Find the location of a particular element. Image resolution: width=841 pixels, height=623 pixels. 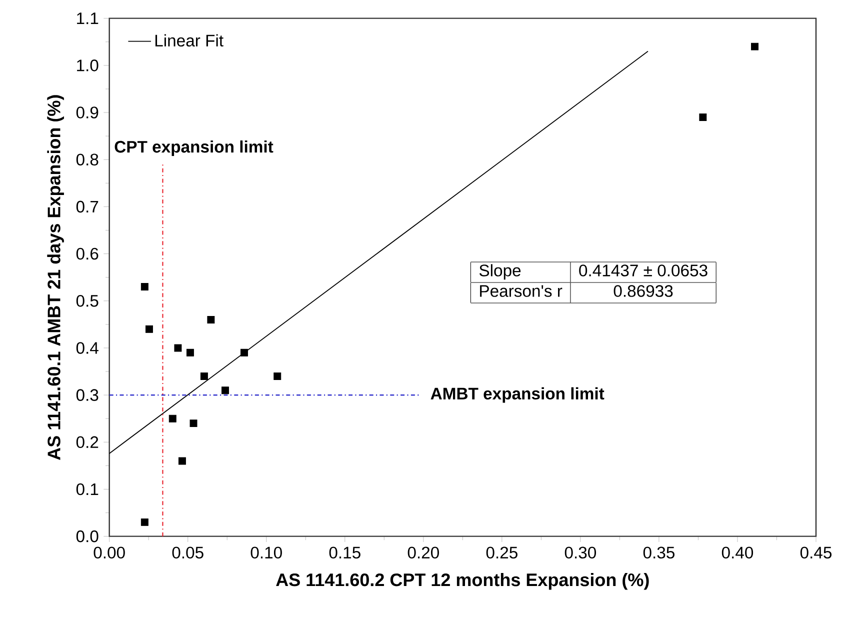

y-tick-label: 0.6 is located at coordinates (87, 254).